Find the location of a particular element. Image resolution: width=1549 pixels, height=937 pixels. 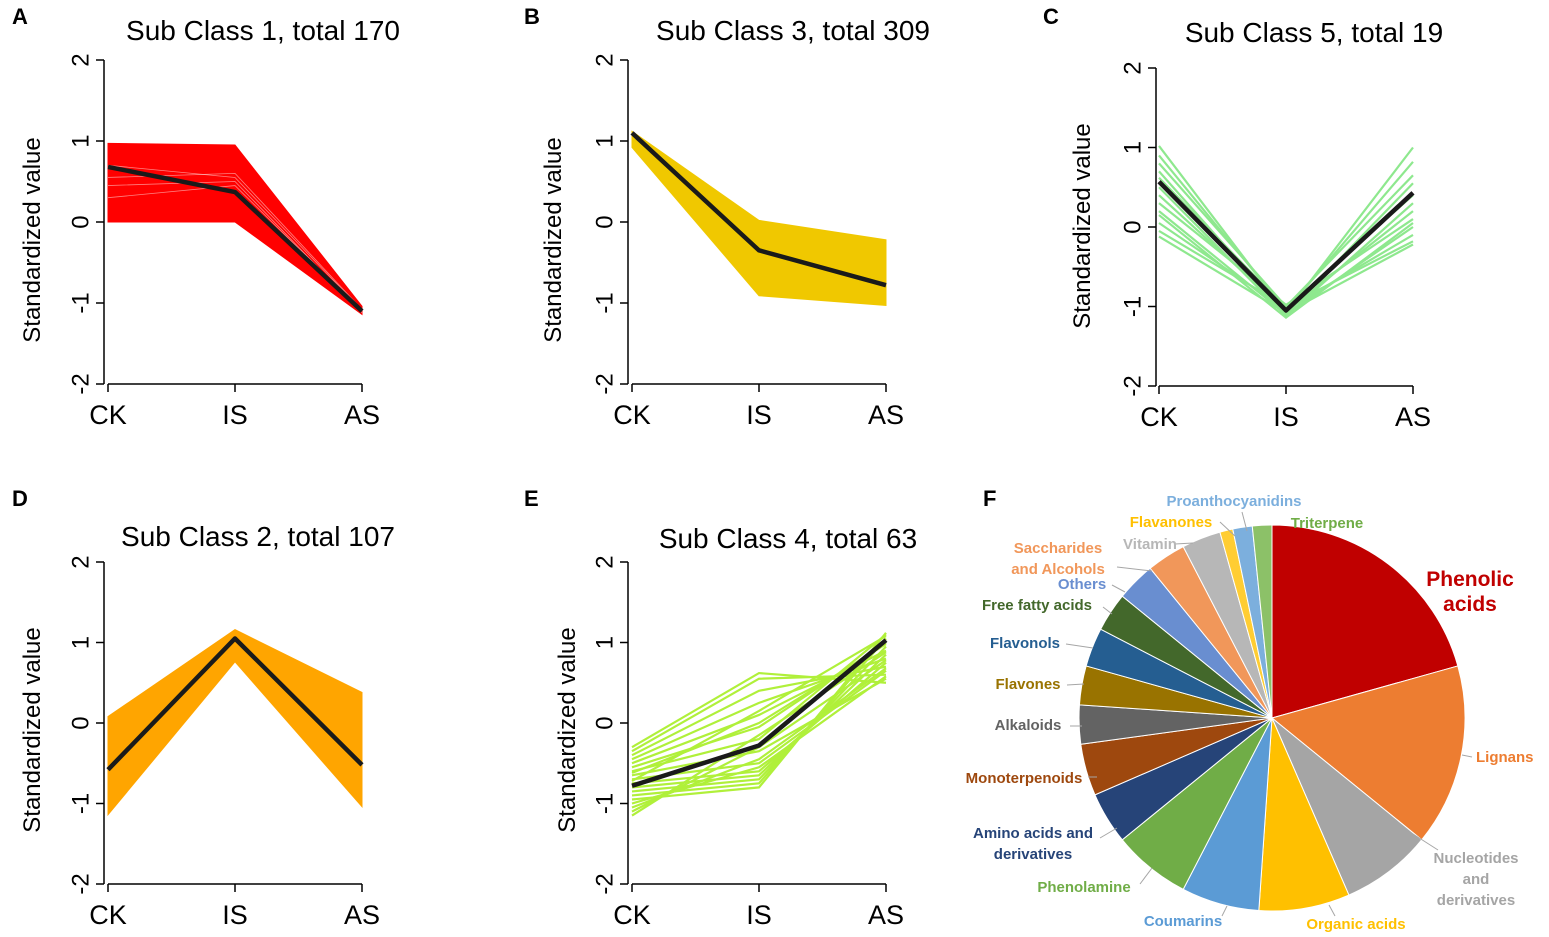

slice-label: Saccharides and Alcohols is located at coordinates (1058, 559).